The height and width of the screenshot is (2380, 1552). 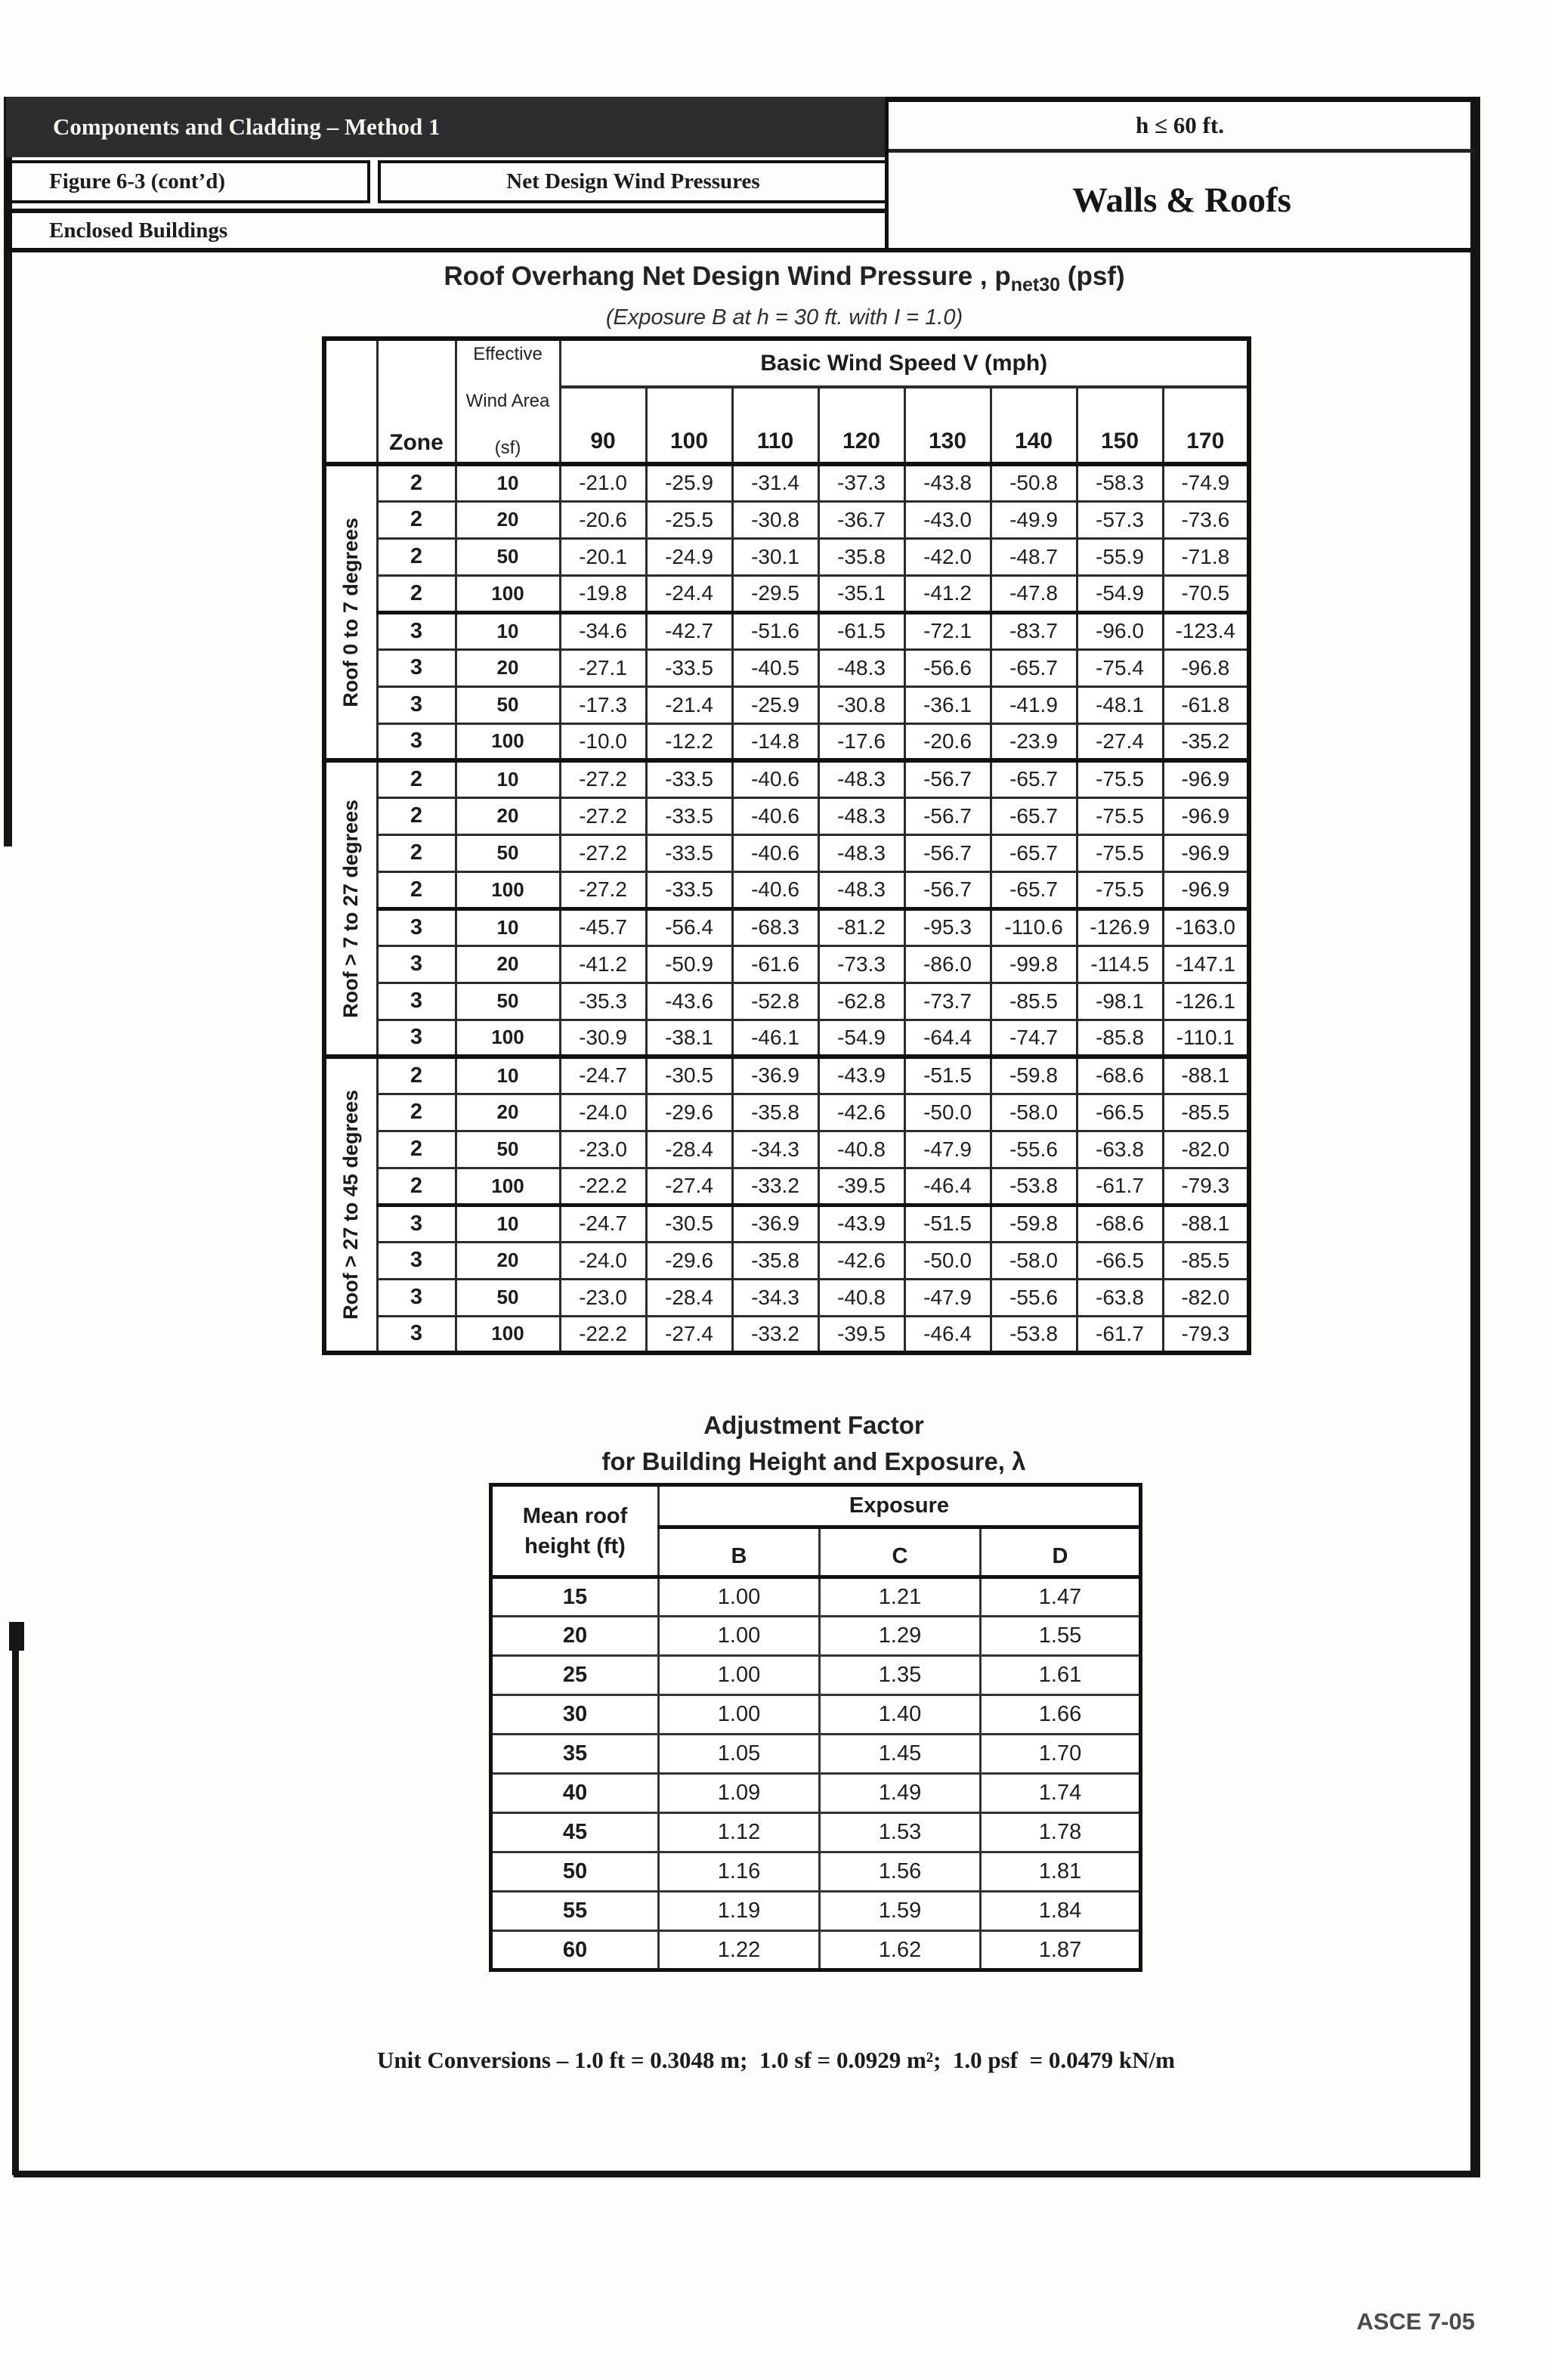 I want to click on pressure-value-cell: -28.4, so click(x=689, y=1297).